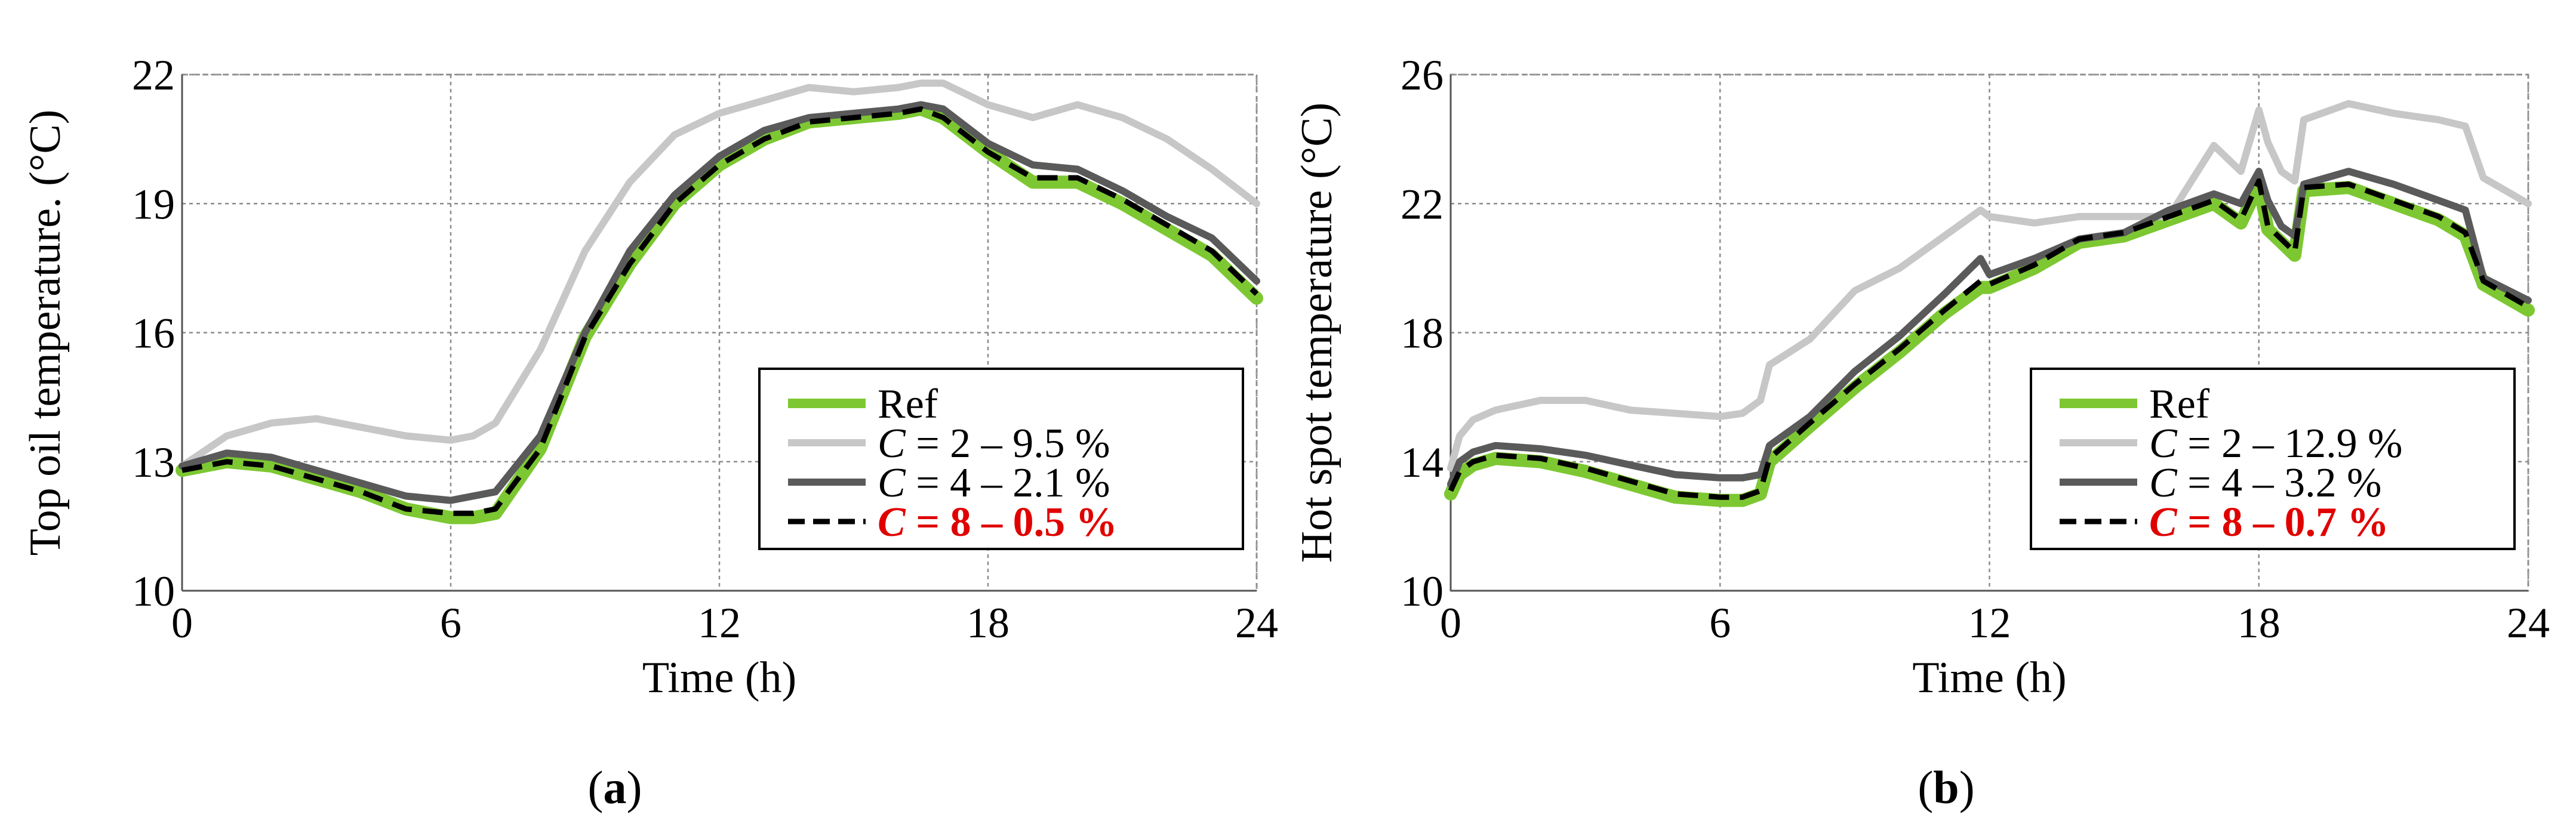  Describe the element at coordinates (614, 787) in the screenshot. I see `subfigure-label-a: (a)` at that location.